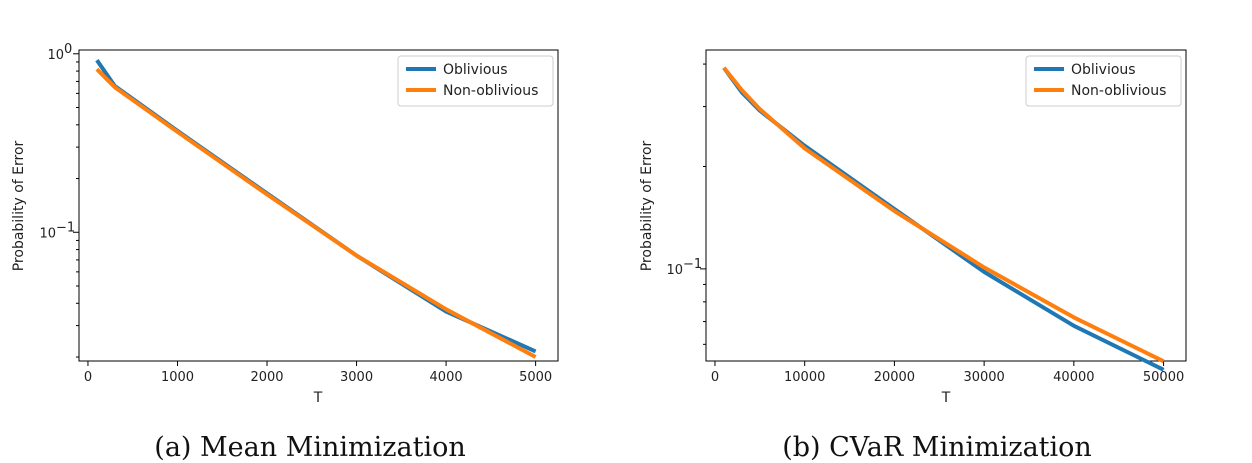 This screenshot has width=1252, height=463. Describe the element at coordinates (535, 377) in the screenshot. I see `x-tick-label: 5000` at that location.